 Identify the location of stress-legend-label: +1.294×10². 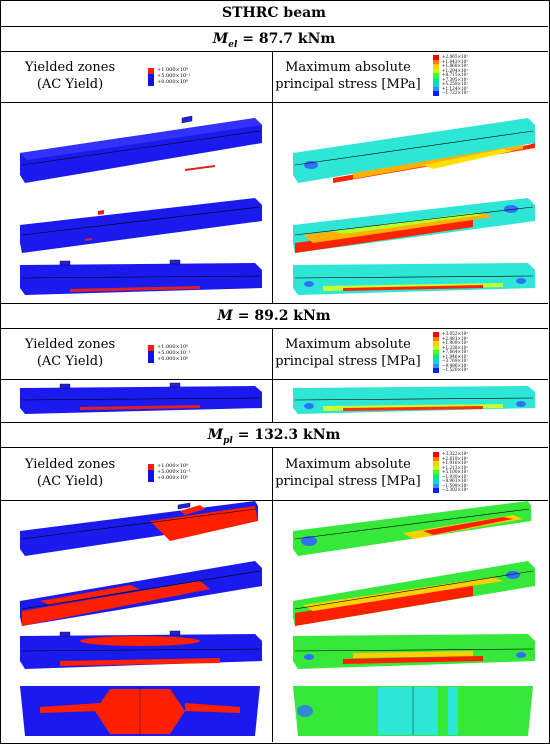
(455, 70).